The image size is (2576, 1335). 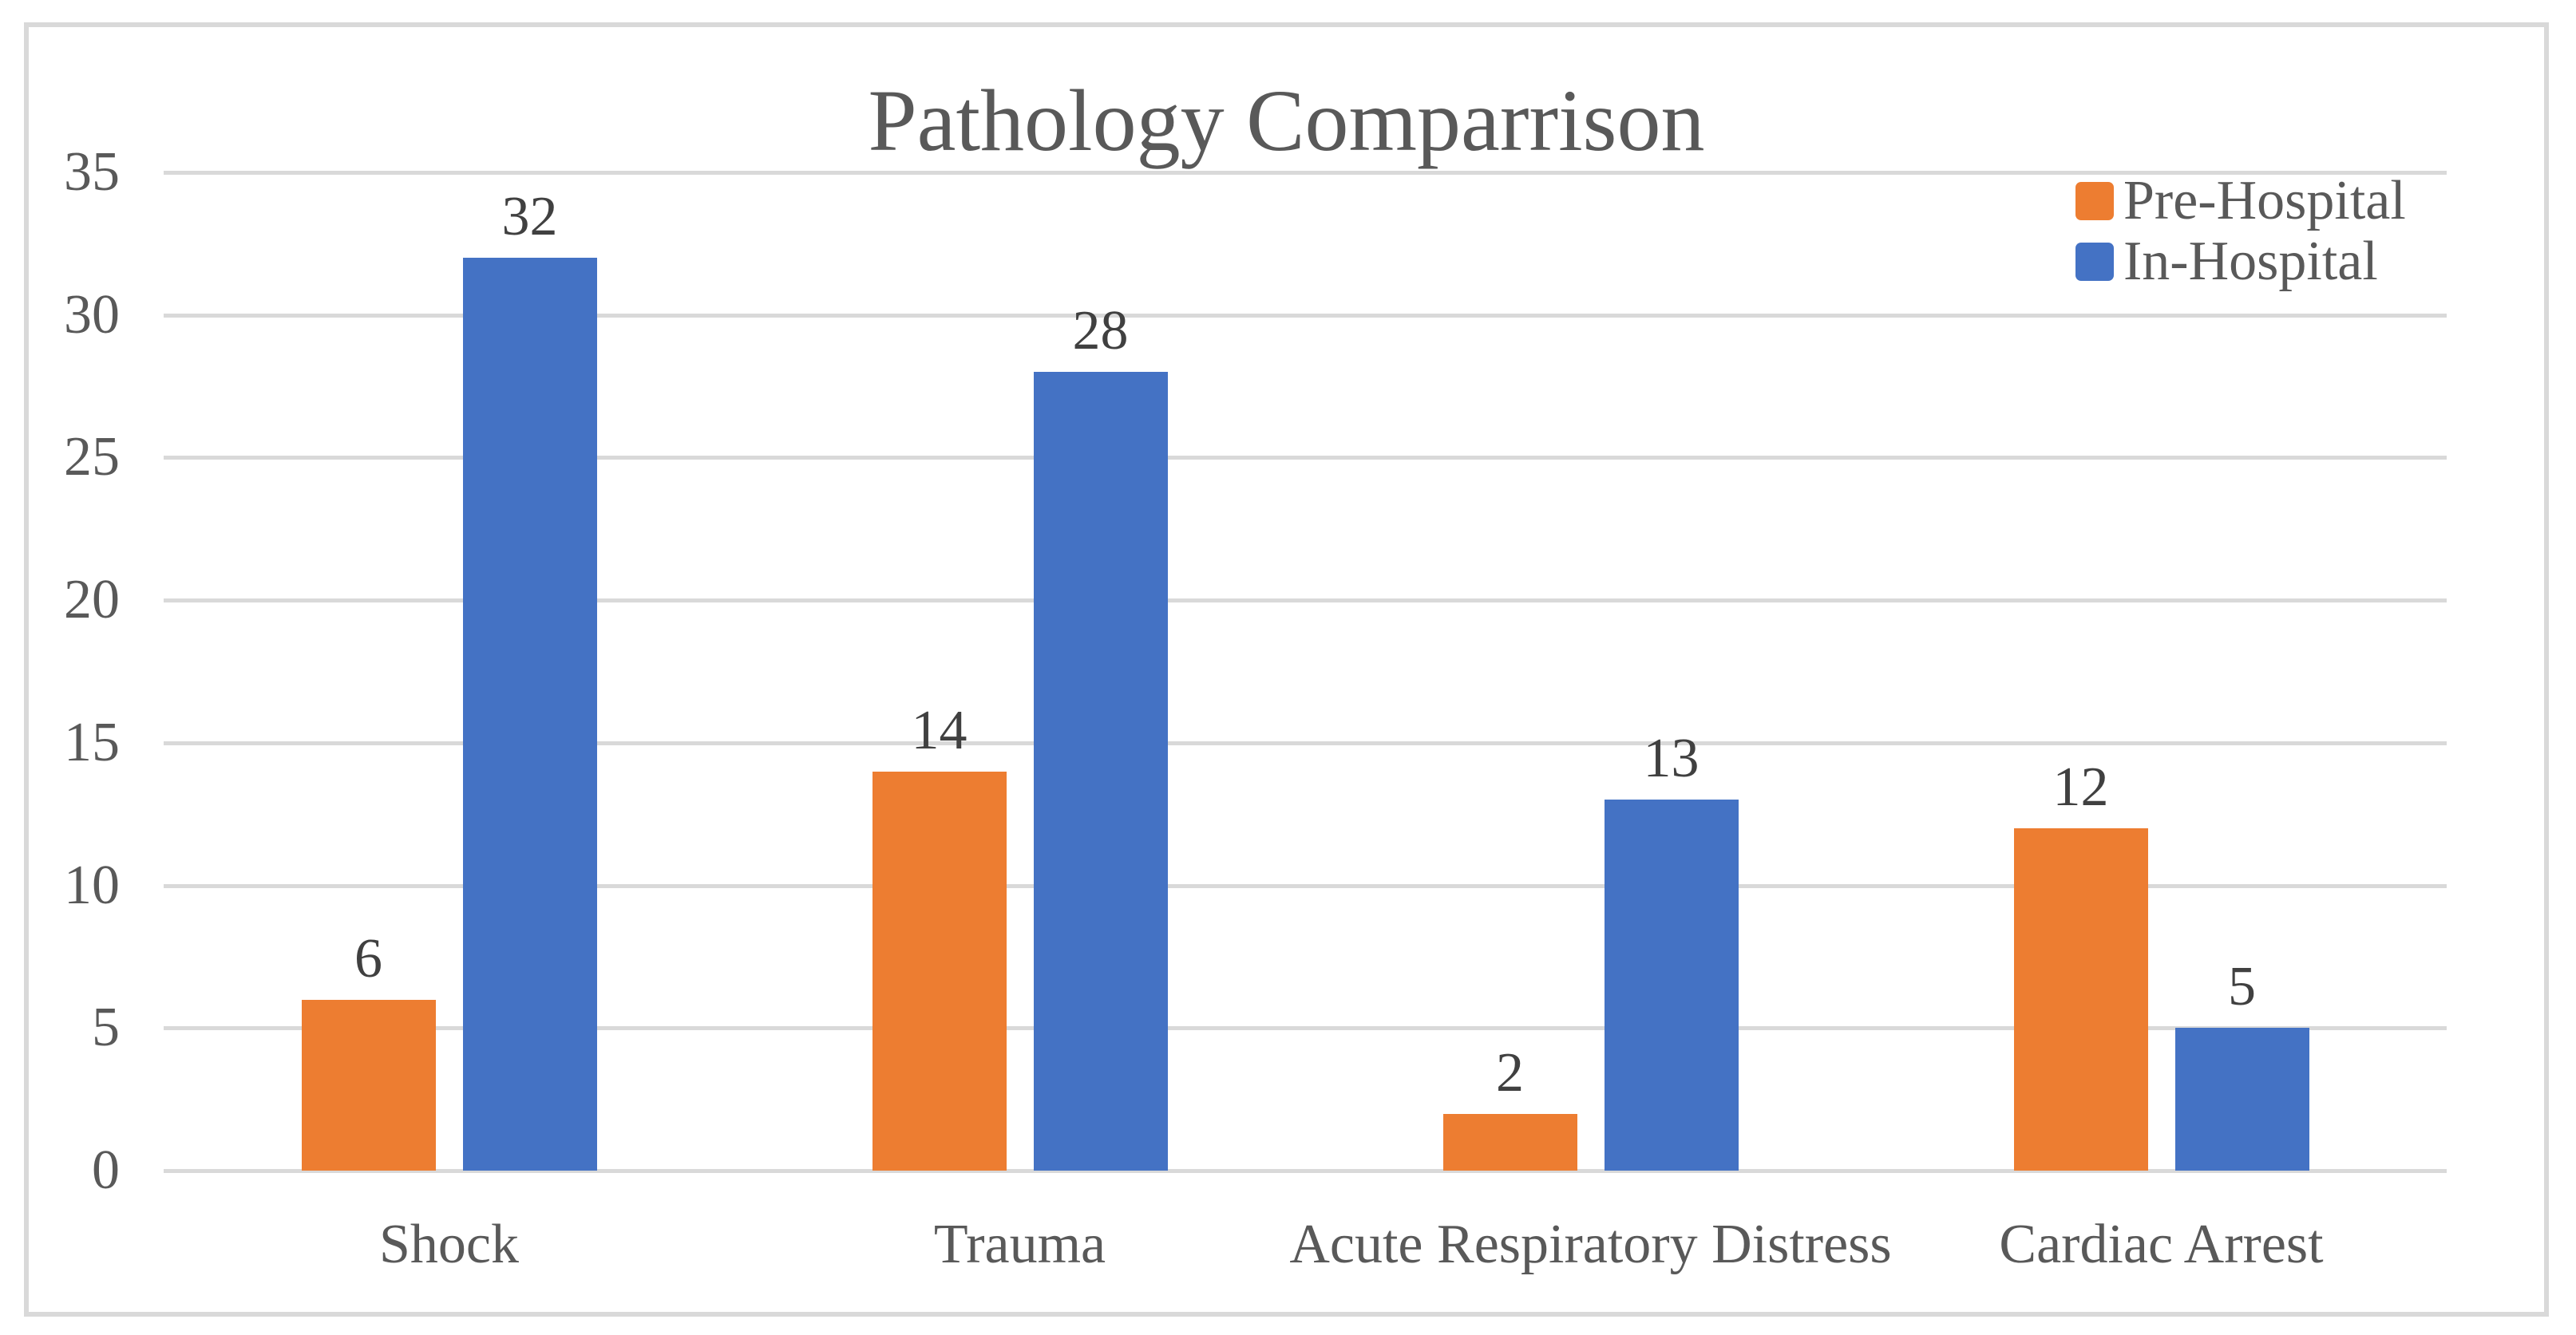 I want to click on legend-label: Pre-Hospital, so click(x=2265, y=200).